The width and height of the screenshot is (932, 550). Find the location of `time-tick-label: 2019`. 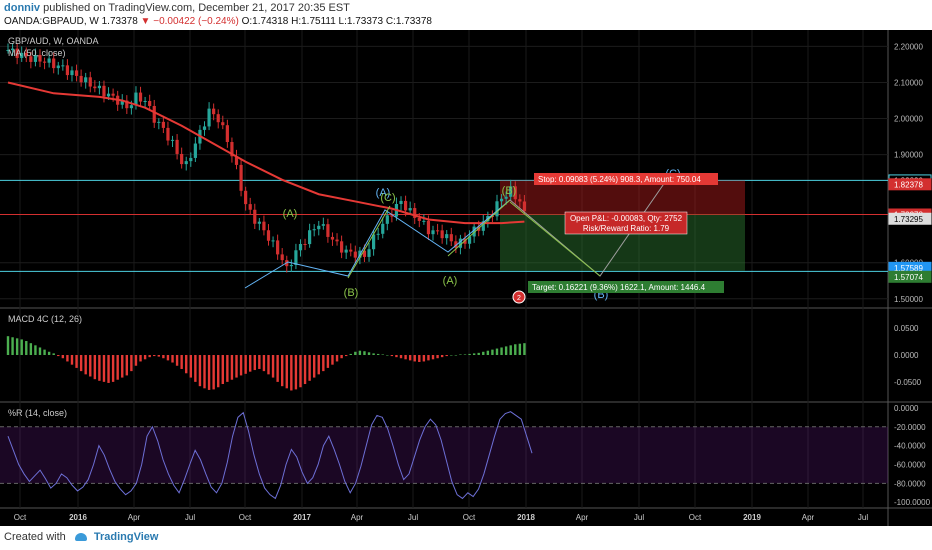

time-tick-label: 2019 is located at coordinates (752, 517).